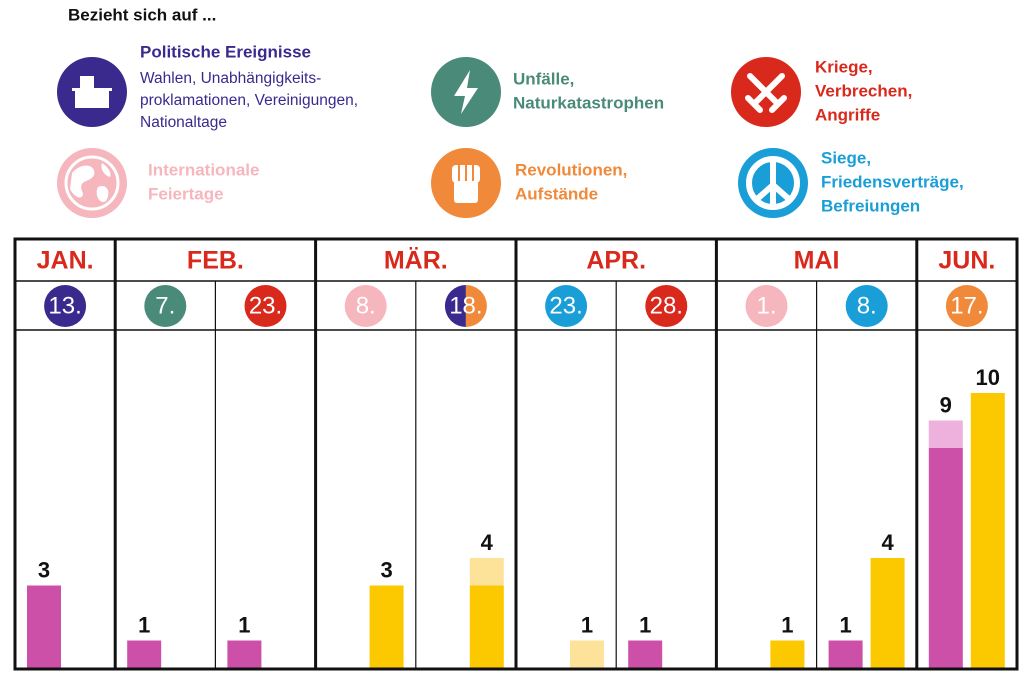 The image size is (1024, 682). What do you see at coordinates (616, 261) in the screenshot?
I see `month-label: APR.` at bounding box center [616, 261].